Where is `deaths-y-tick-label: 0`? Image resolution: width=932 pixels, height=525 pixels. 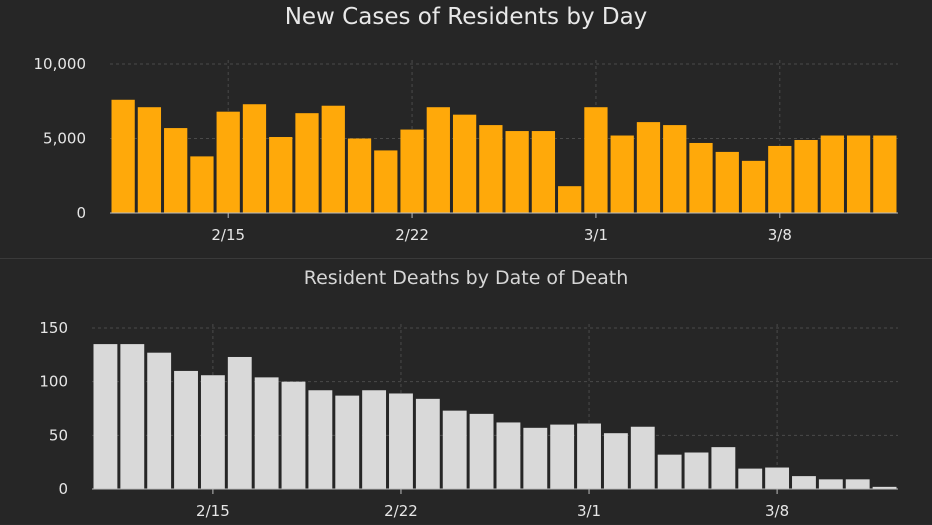 deaths-y-tick-label: 0 is located at coordinates (63, 489).